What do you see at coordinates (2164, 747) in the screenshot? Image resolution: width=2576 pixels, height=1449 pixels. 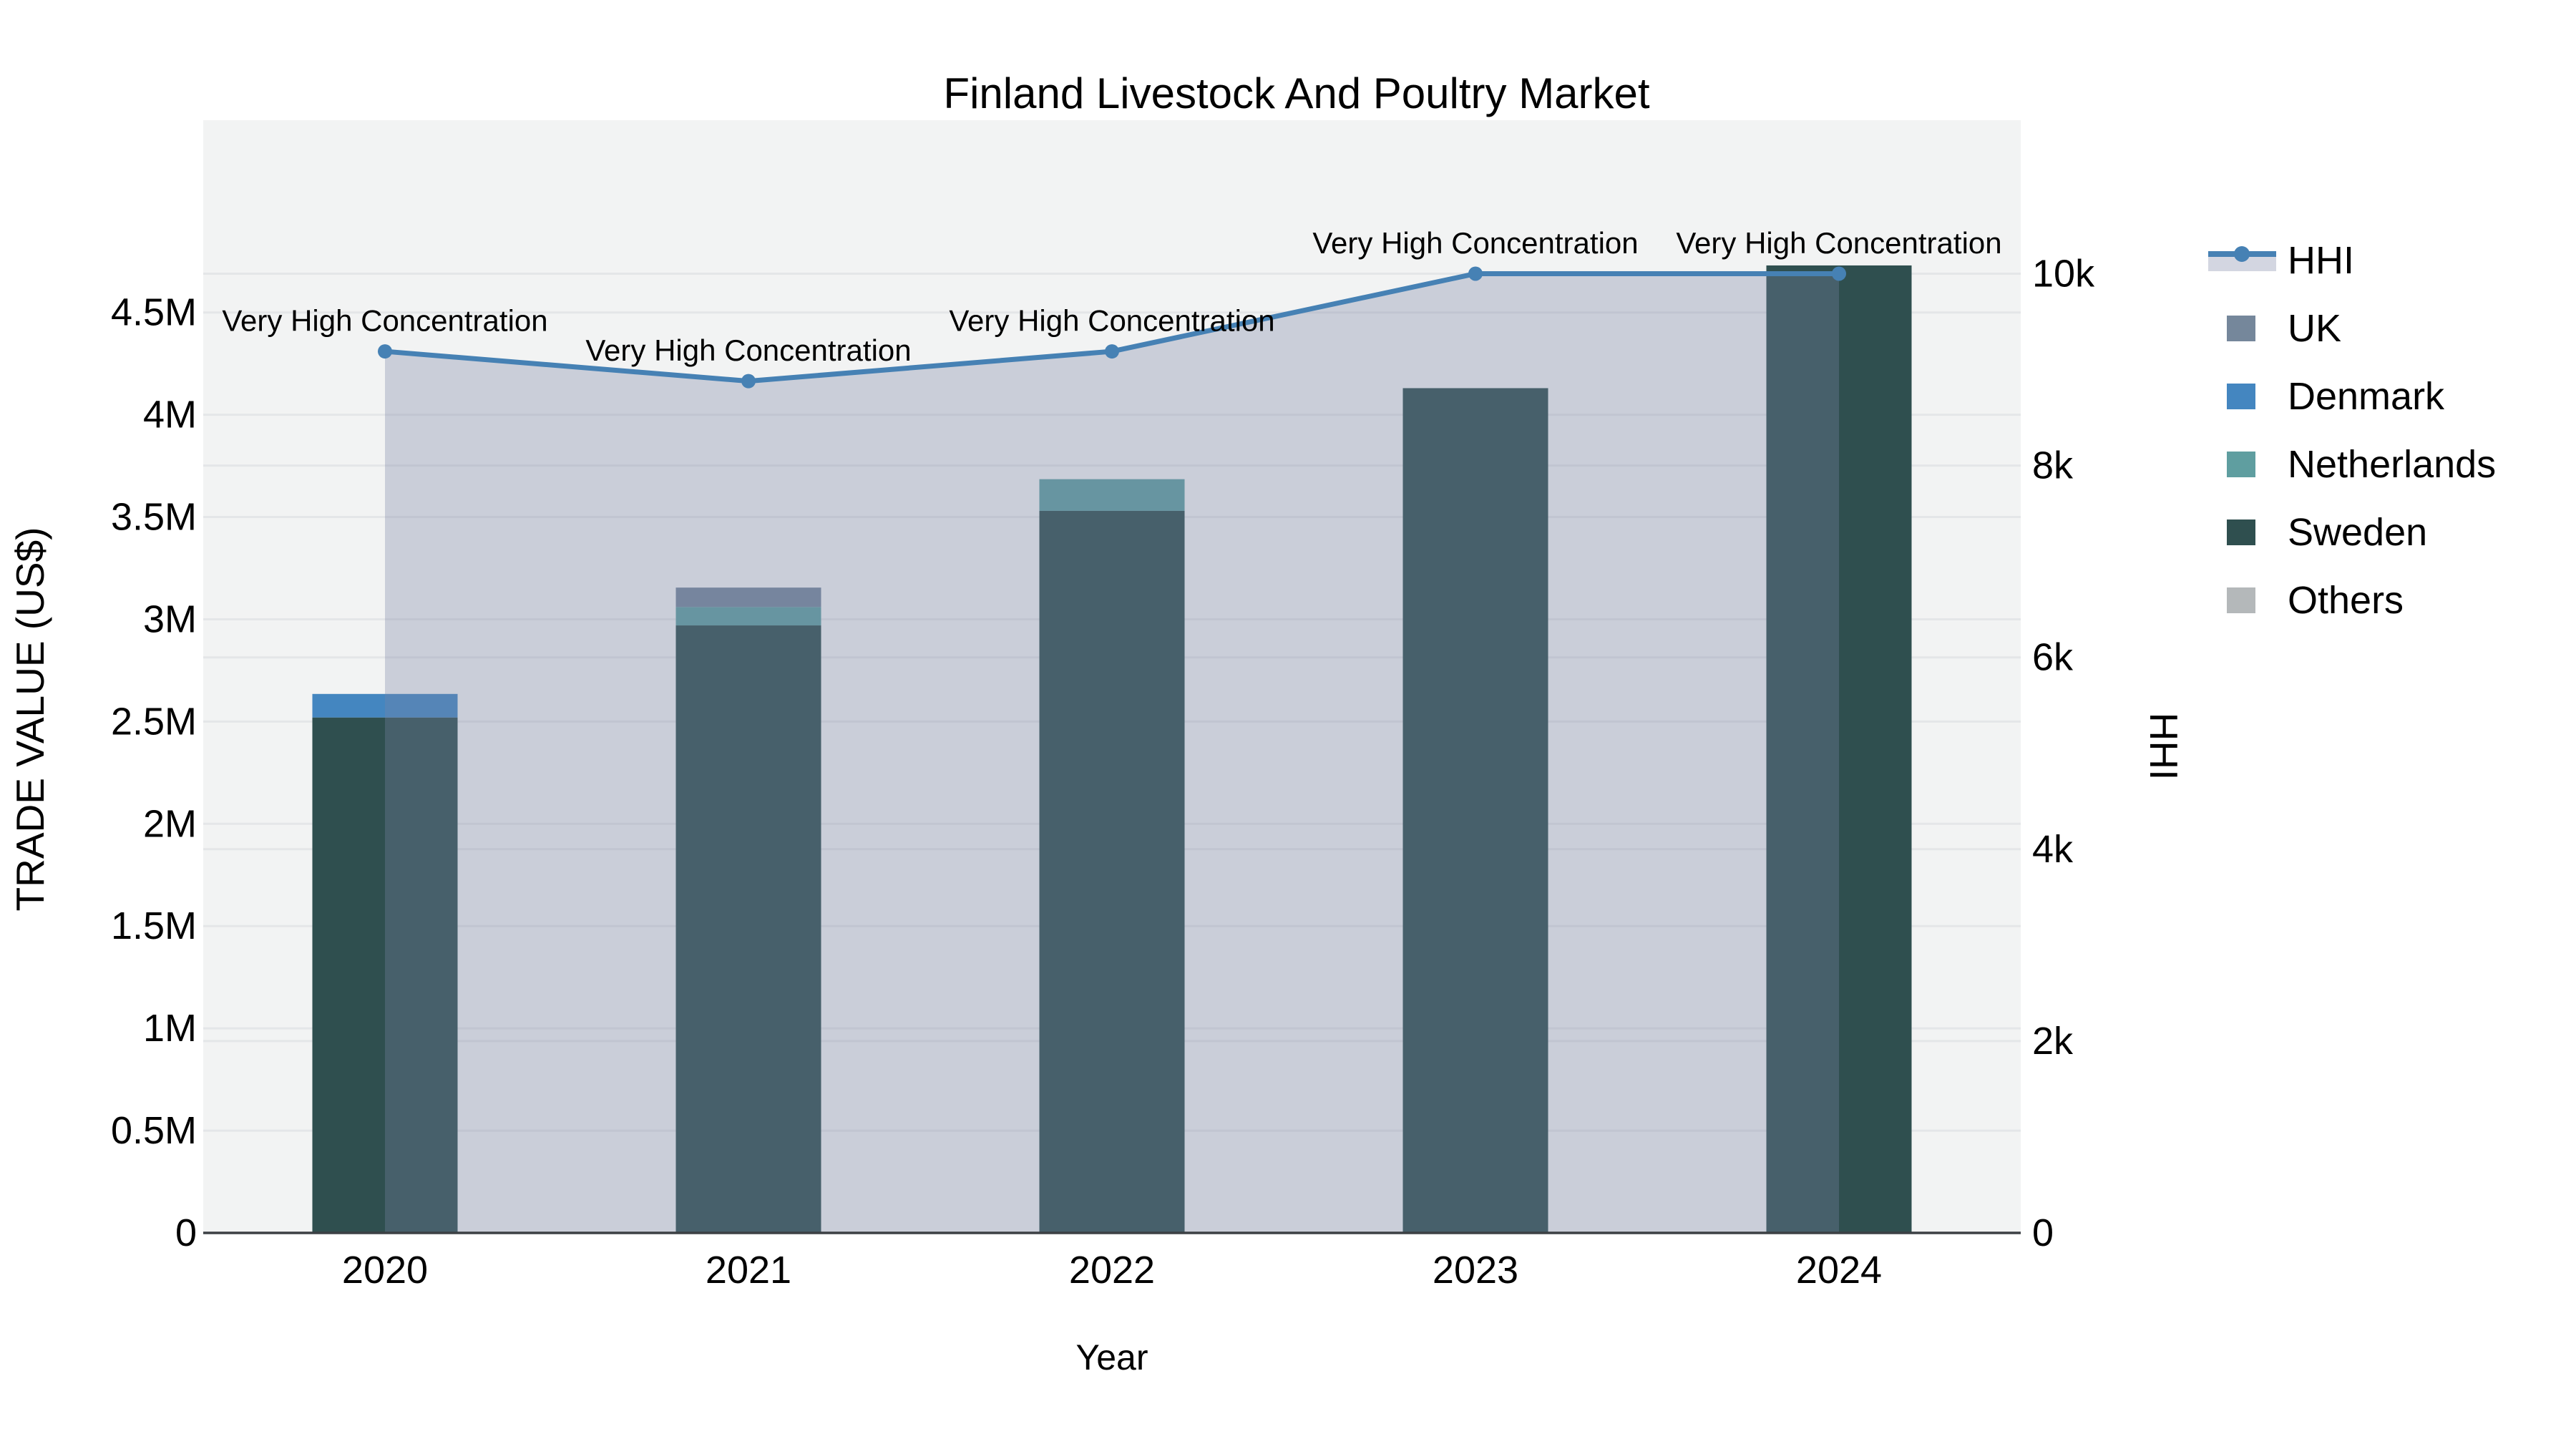 I see `y-right-axis-title: HHI` at bounding box center [2164, 747].